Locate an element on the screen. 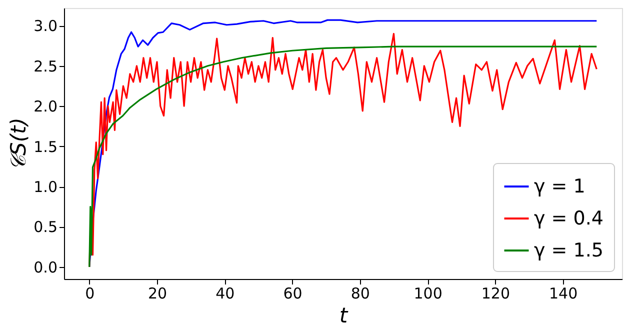 This screenshot has height=331, width=629. x-tick-label: 60 is located at coordinates (292, 293).